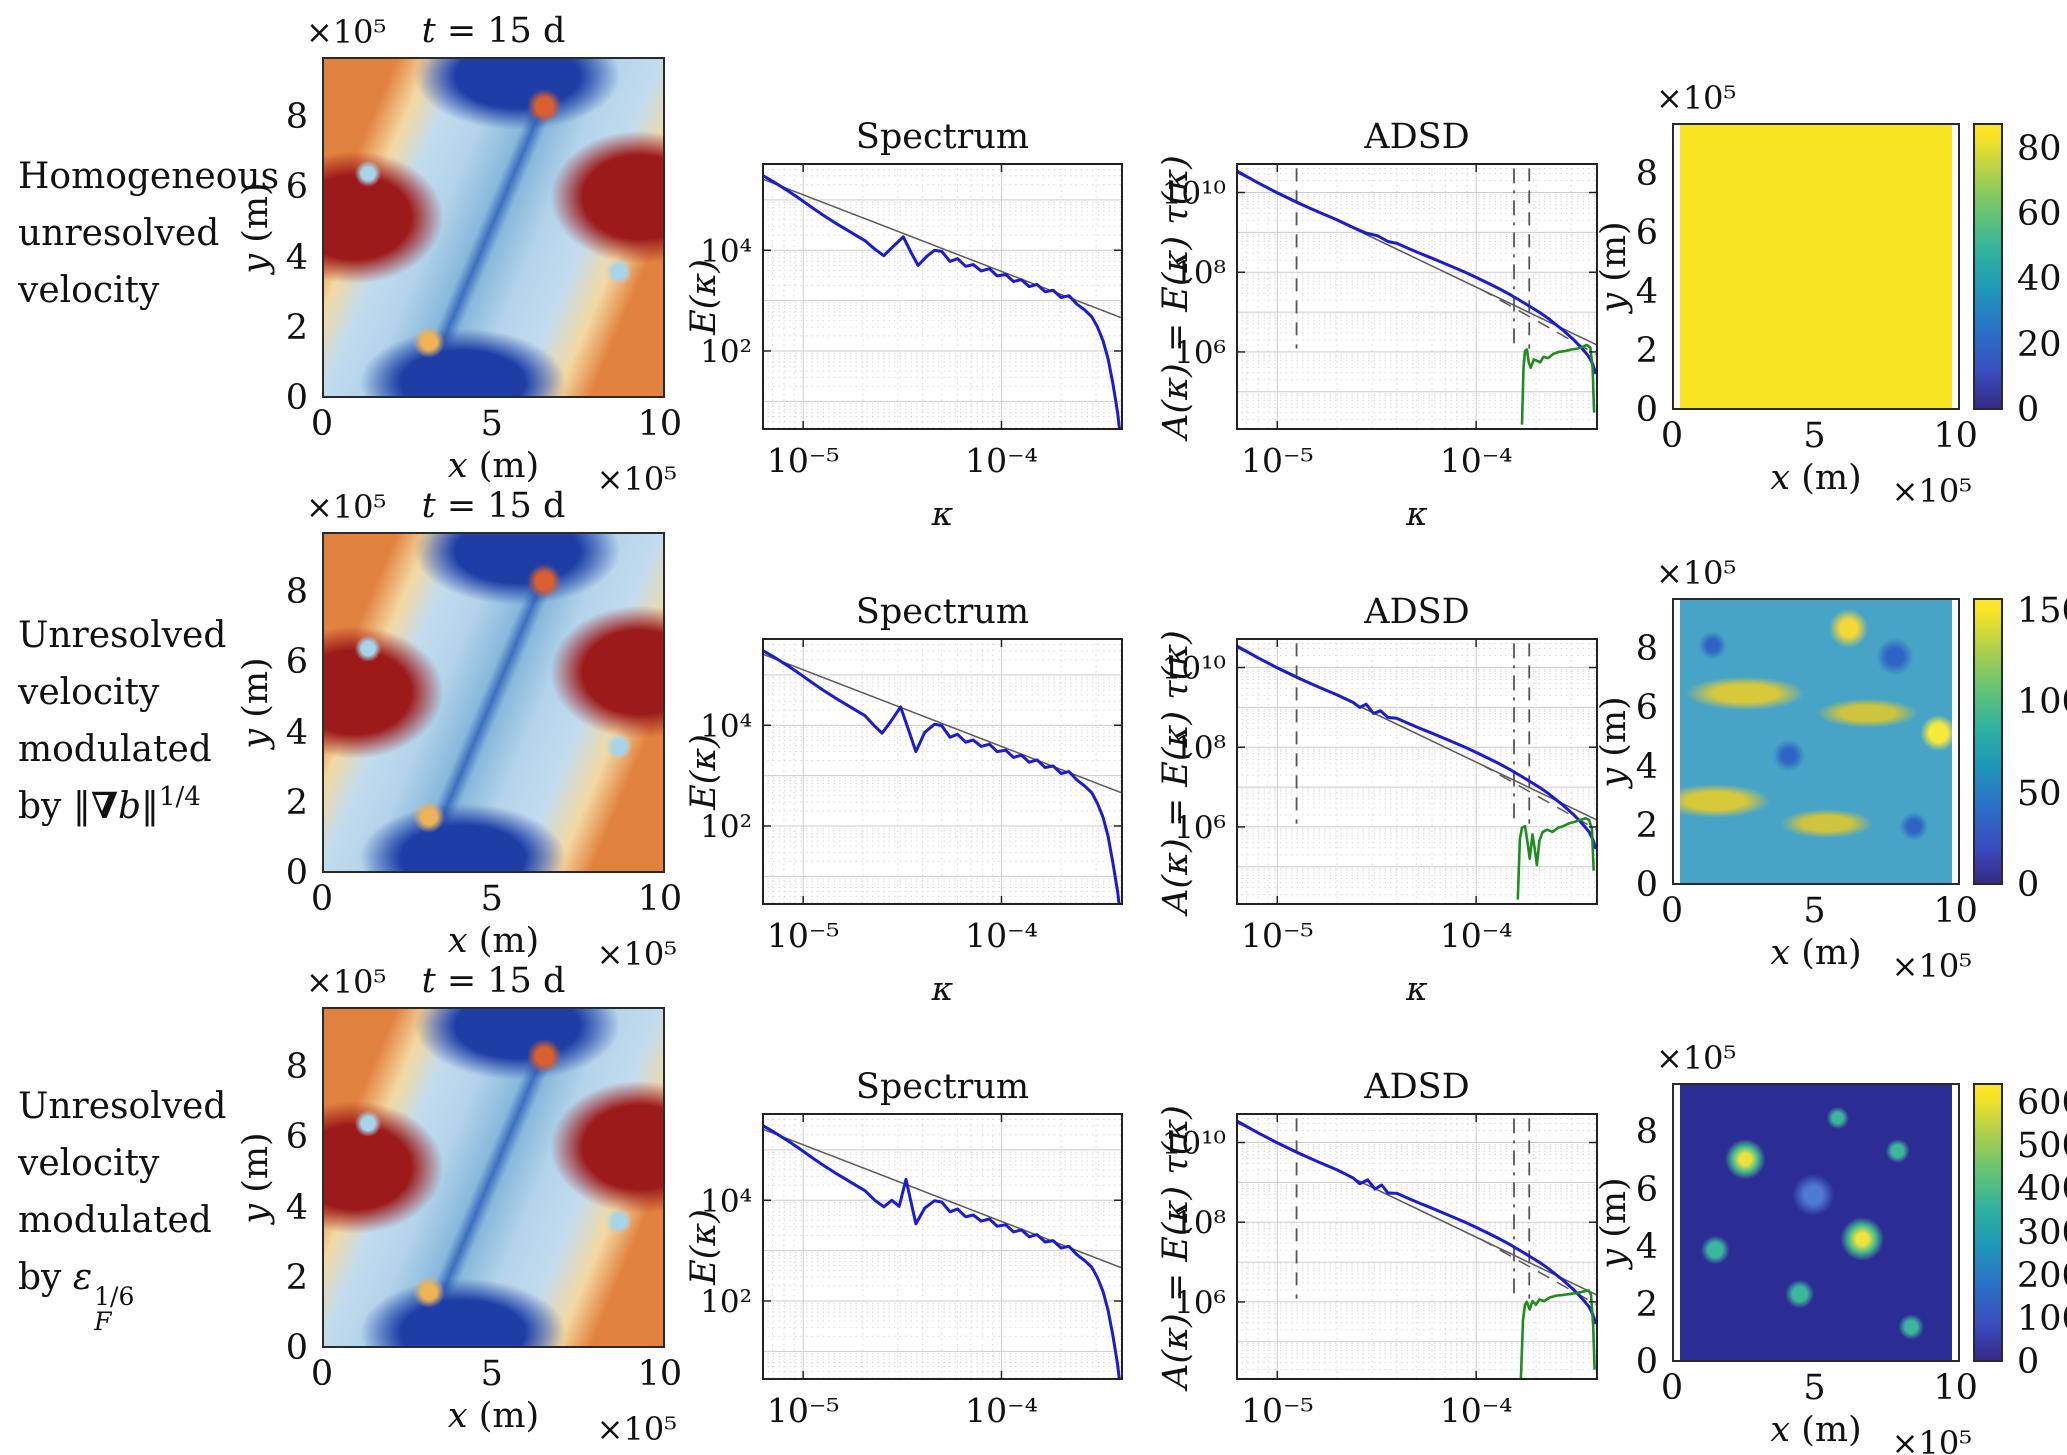 This screenshot has height=1455, width=2067. Describe the element at coordinates (704, 1246) in the screenshot. I see `y-axis-label: E(κ)` at that location.